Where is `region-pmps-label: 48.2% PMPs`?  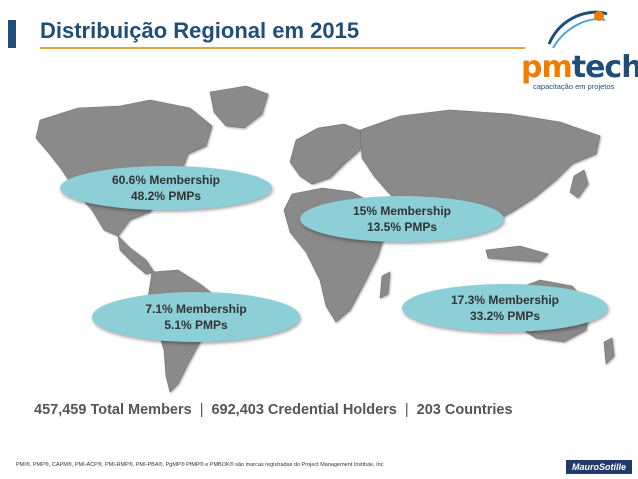
region-pmps-label: 48.2% PMPs is located at coordinates (166, 196).